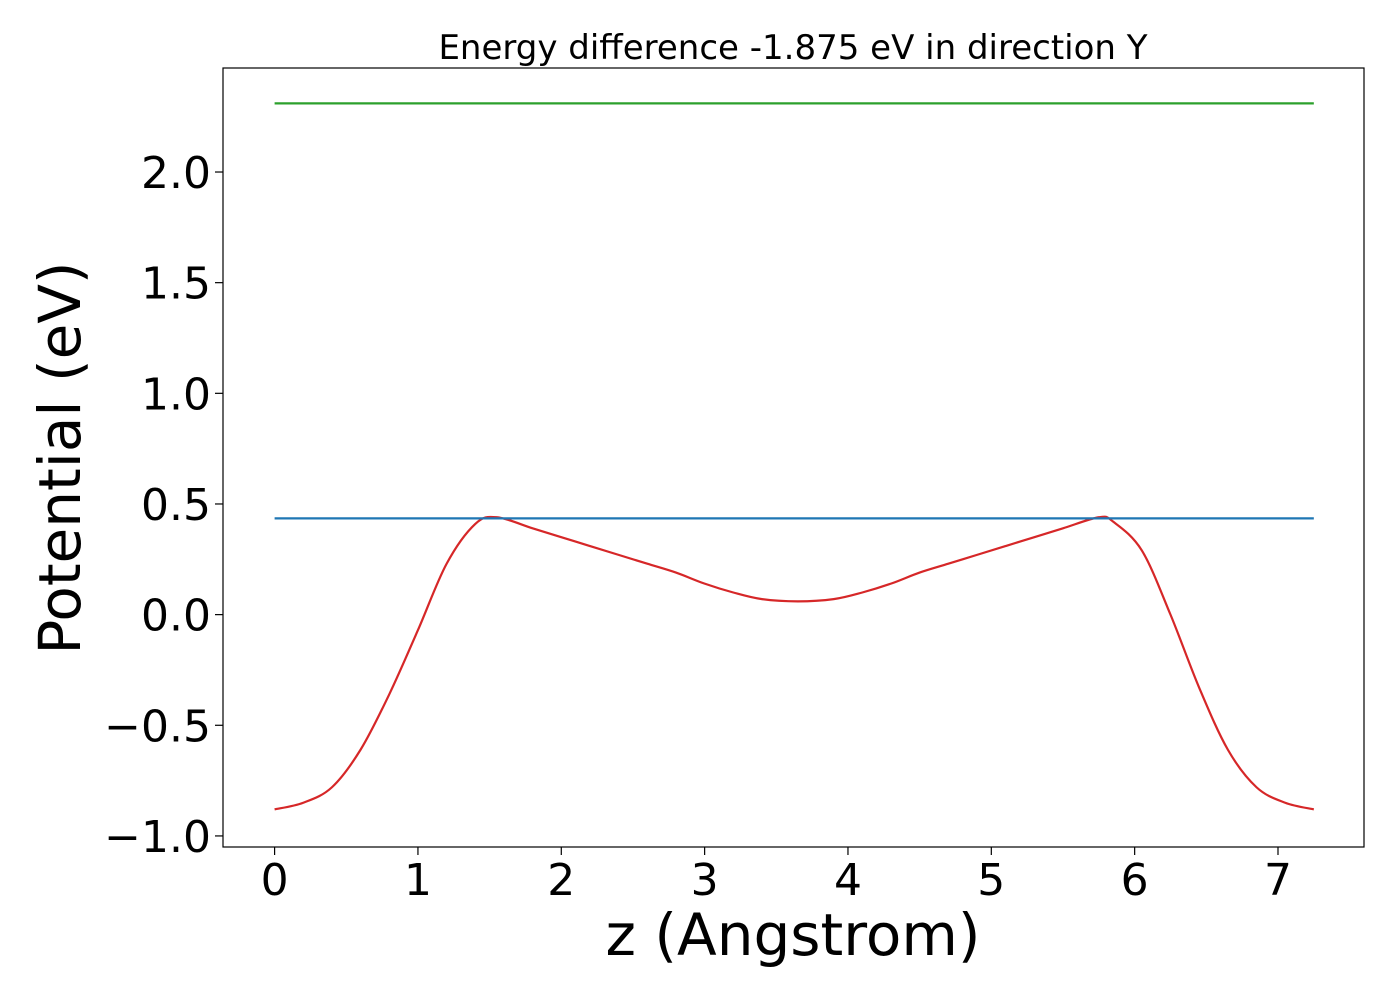 The image size is (1400, 1000). I want to click on x-tick-label: 3, so click(705, 880).